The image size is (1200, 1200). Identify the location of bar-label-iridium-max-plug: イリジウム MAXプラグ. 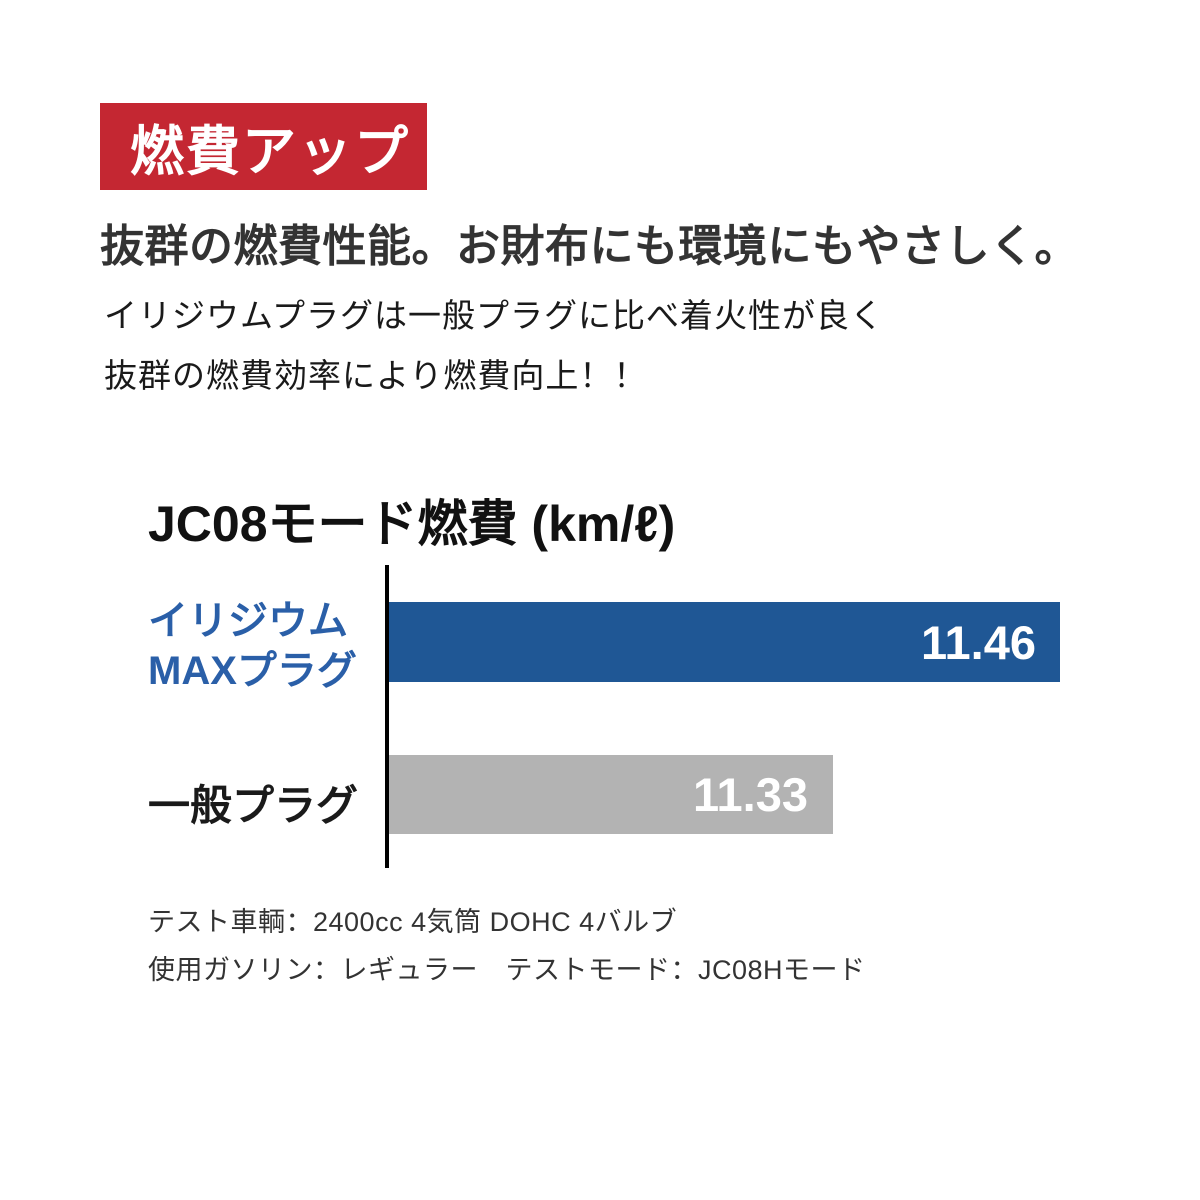
(252, 646).